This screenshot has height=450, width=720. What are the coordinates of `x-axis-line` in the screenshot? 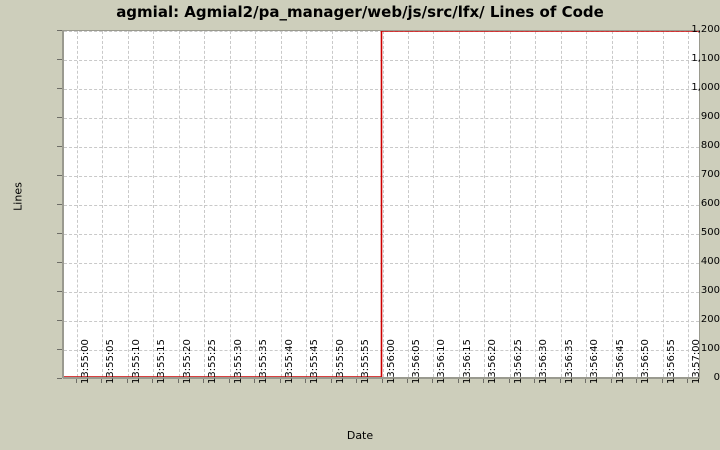 It's located at (381, 378).